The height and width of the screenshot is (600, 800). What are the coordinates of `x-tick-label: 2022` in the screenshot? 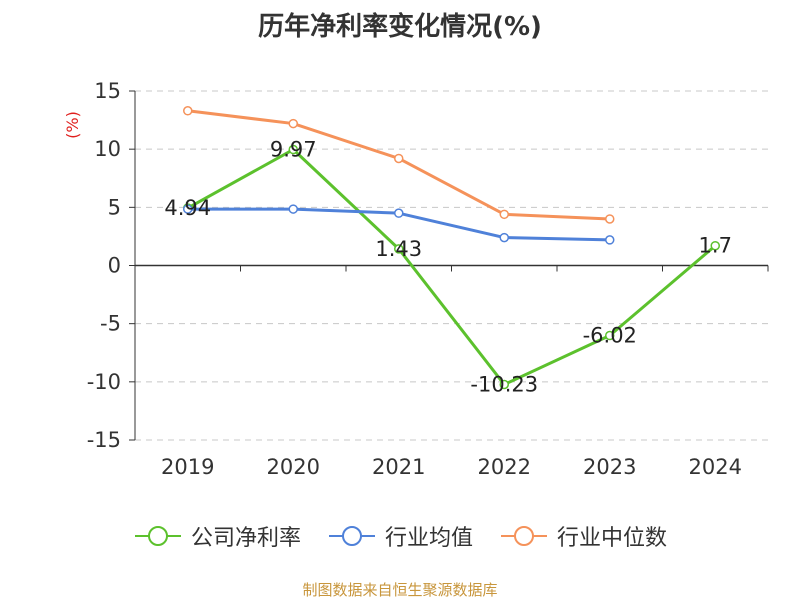 It's located at (504, 467).